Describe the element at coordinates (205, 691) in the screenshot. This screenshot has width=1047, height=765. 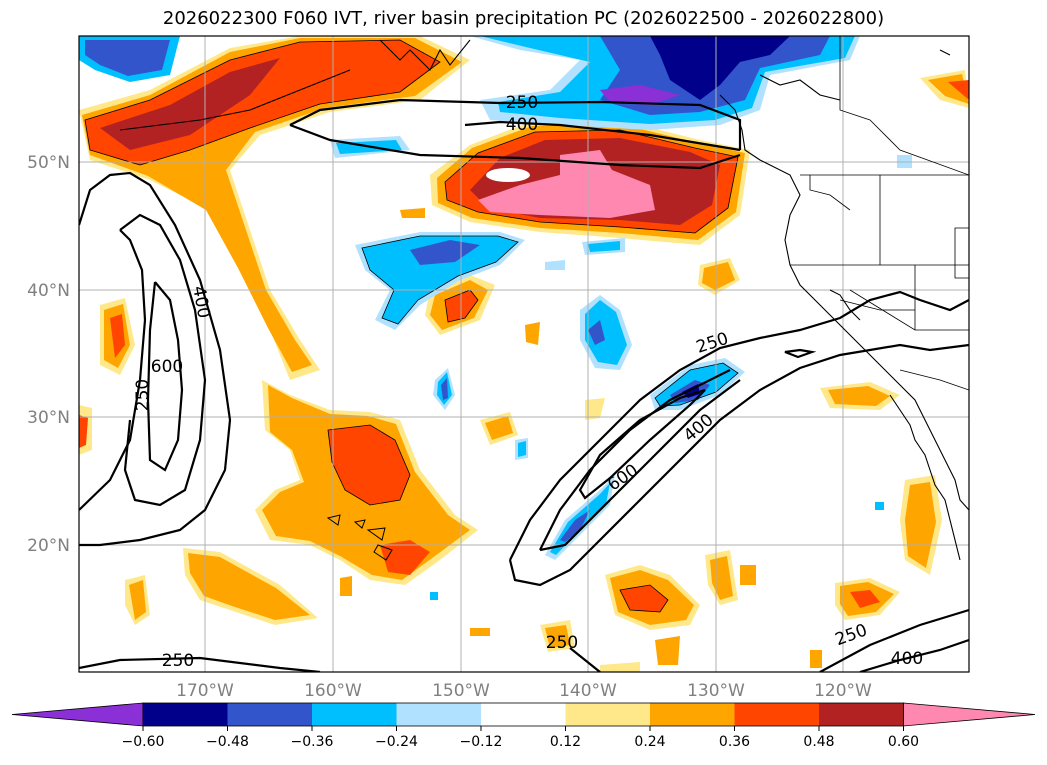
I see `lon-label: 170°W` at that location.